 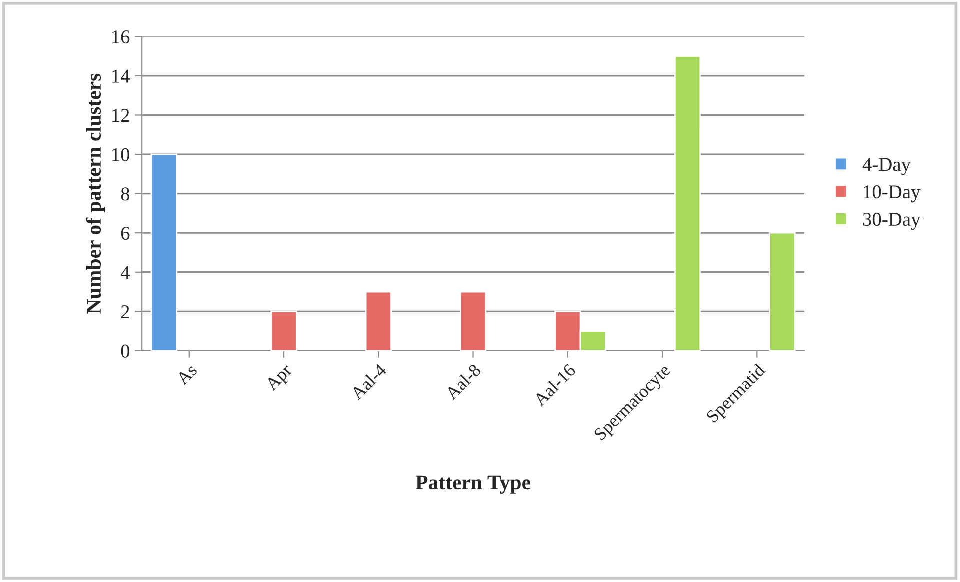 What do you see at coordinates (121, 115) in the screenshot?
I see `y-tick-label: 12` at bounding box center [121, 115].